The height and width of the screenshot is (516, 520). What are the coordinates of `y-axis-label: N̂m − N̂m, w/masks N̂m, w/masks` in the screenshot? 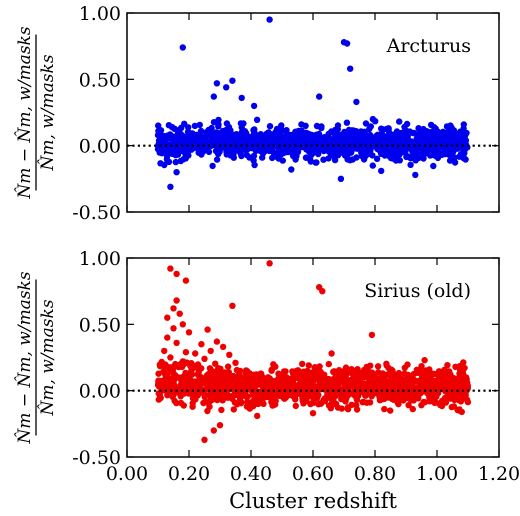 It's located at (36, 112).